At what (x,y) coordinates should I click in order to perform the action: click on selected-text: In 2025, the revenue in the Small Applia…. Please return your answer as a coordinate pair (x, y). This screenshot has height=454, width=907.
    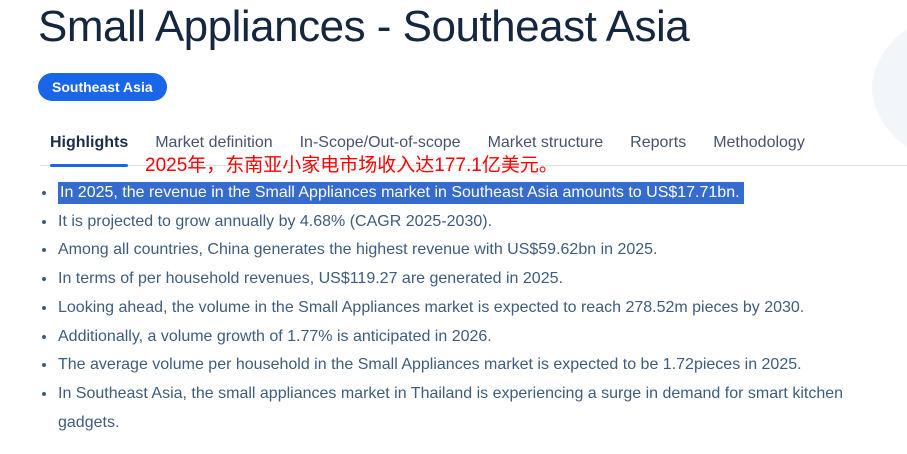
    Looking at the image, I should click on (401, 193).